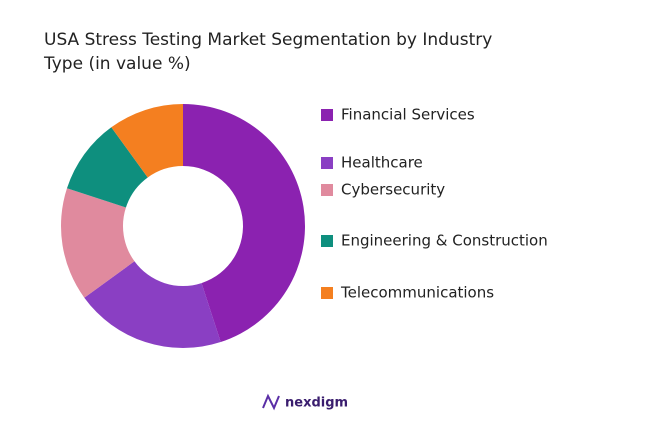 The image size is (651, 428). I want to click on legend-label: Financial Services, so click(408, 115).